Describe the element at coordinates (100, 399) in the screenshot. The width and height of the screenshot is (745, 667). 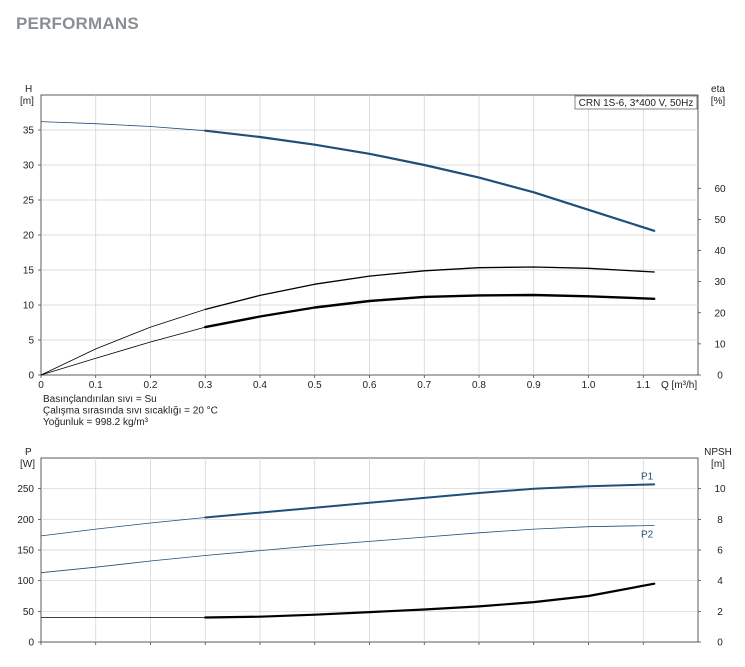
I see `fluid-info-line: Basınçlandırılan sıvı = Su` at that location.